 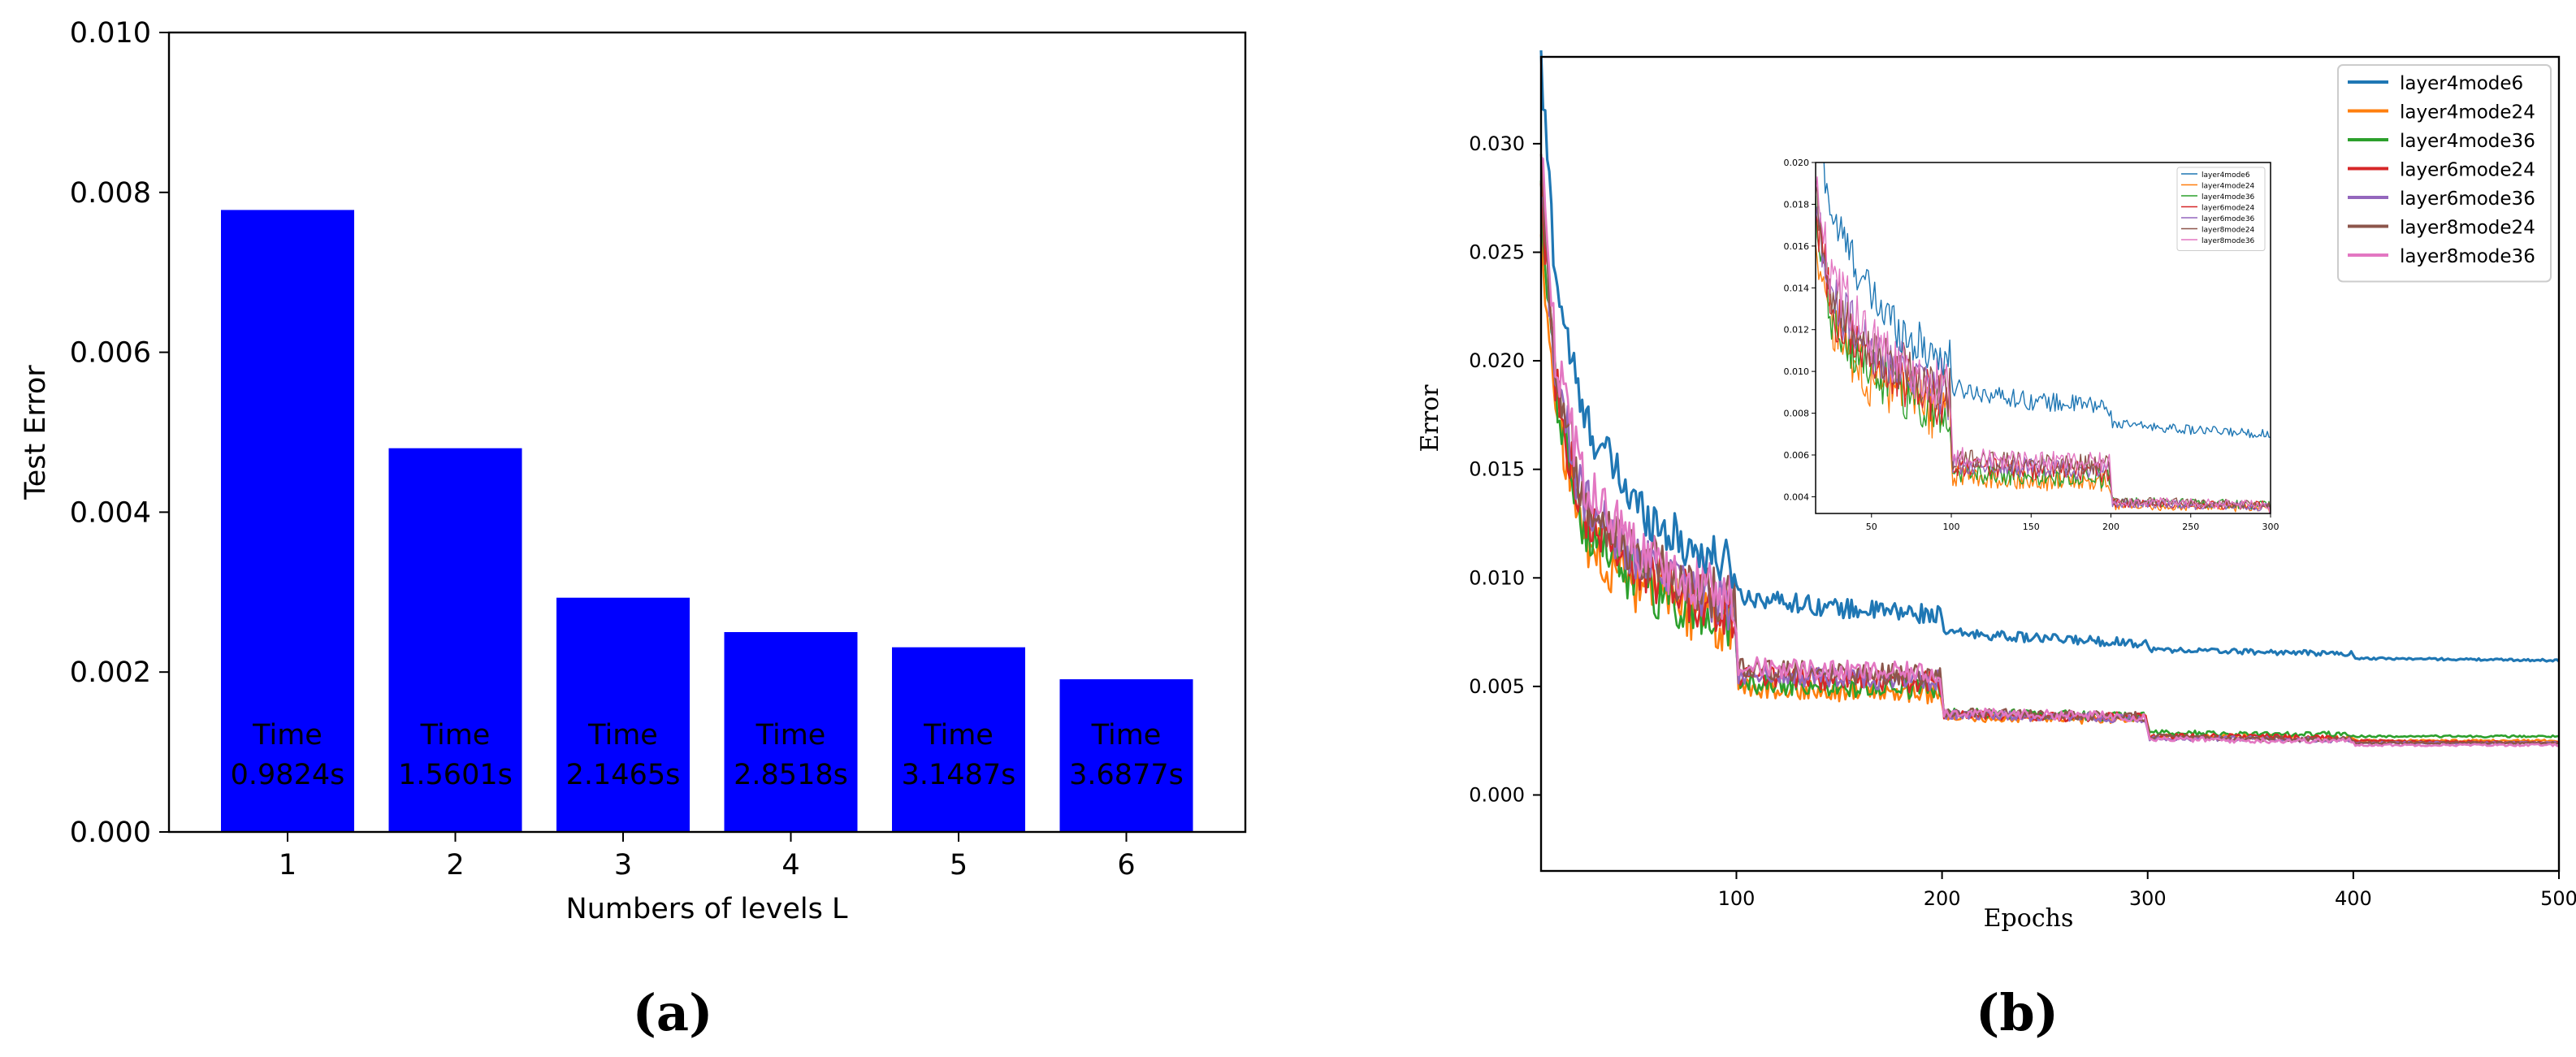 I want to click on x-tick-label: 100, so click(x=1737, y=899).